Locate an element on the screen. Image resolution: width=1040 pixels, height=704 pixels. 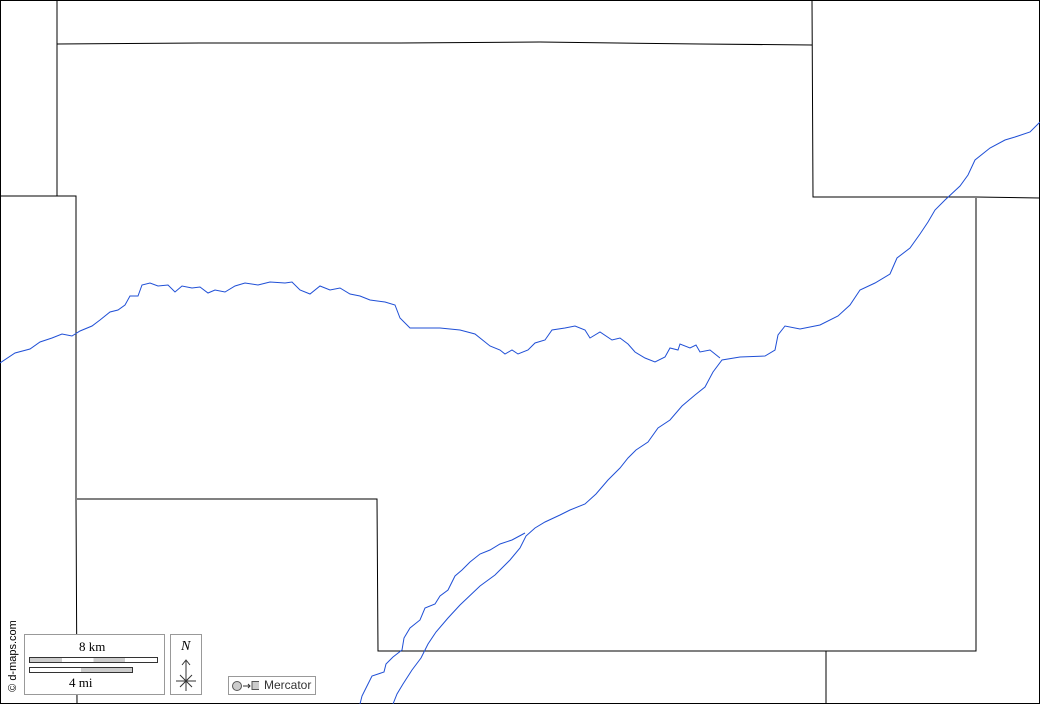
copyright-credit: © d-maps.com is located at coordinates (13, 656).